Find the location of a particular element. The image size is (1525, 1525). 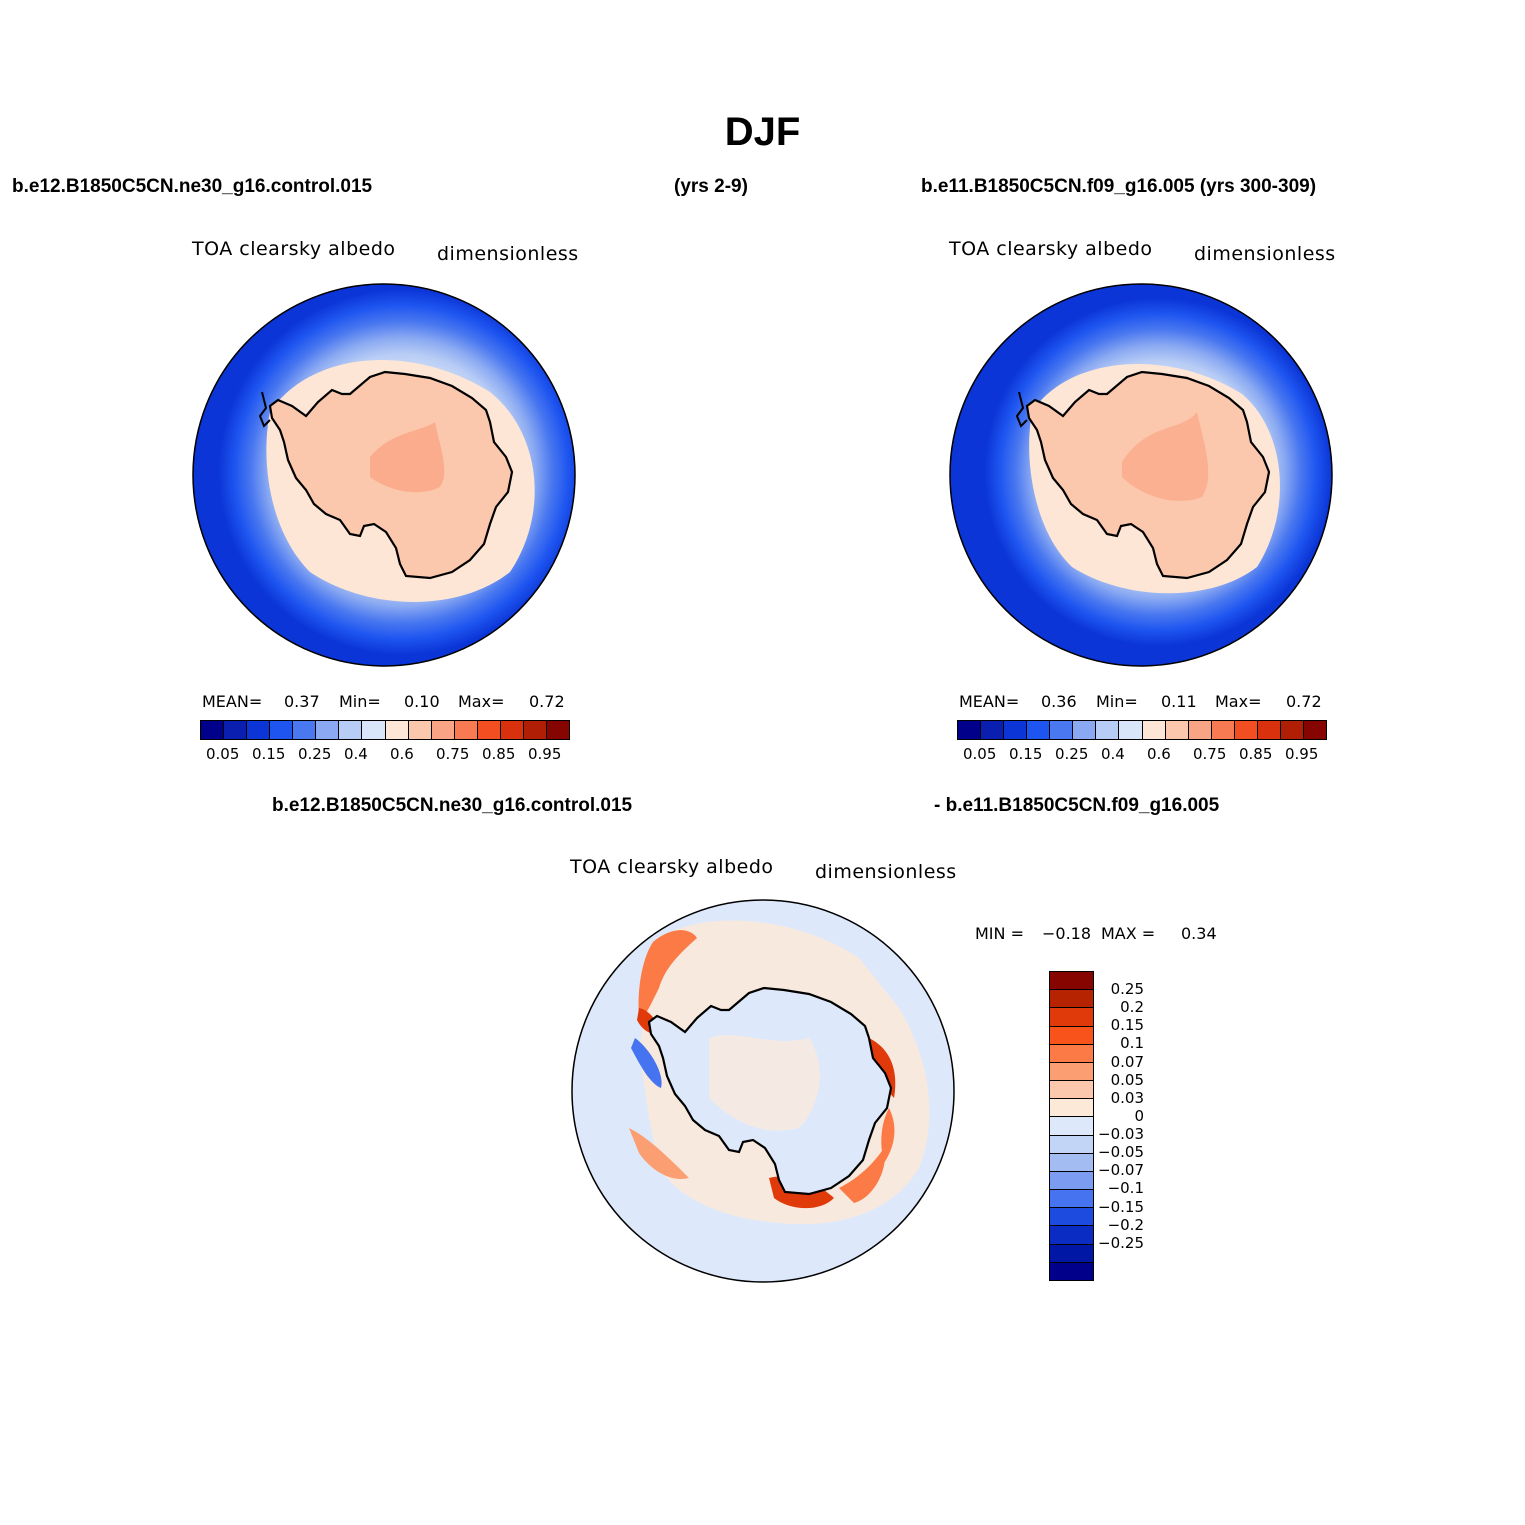

diff-case-left-label: b.e12.B1850C5CN.ne30_g16.control.015 is located at coordinates (452, 805).